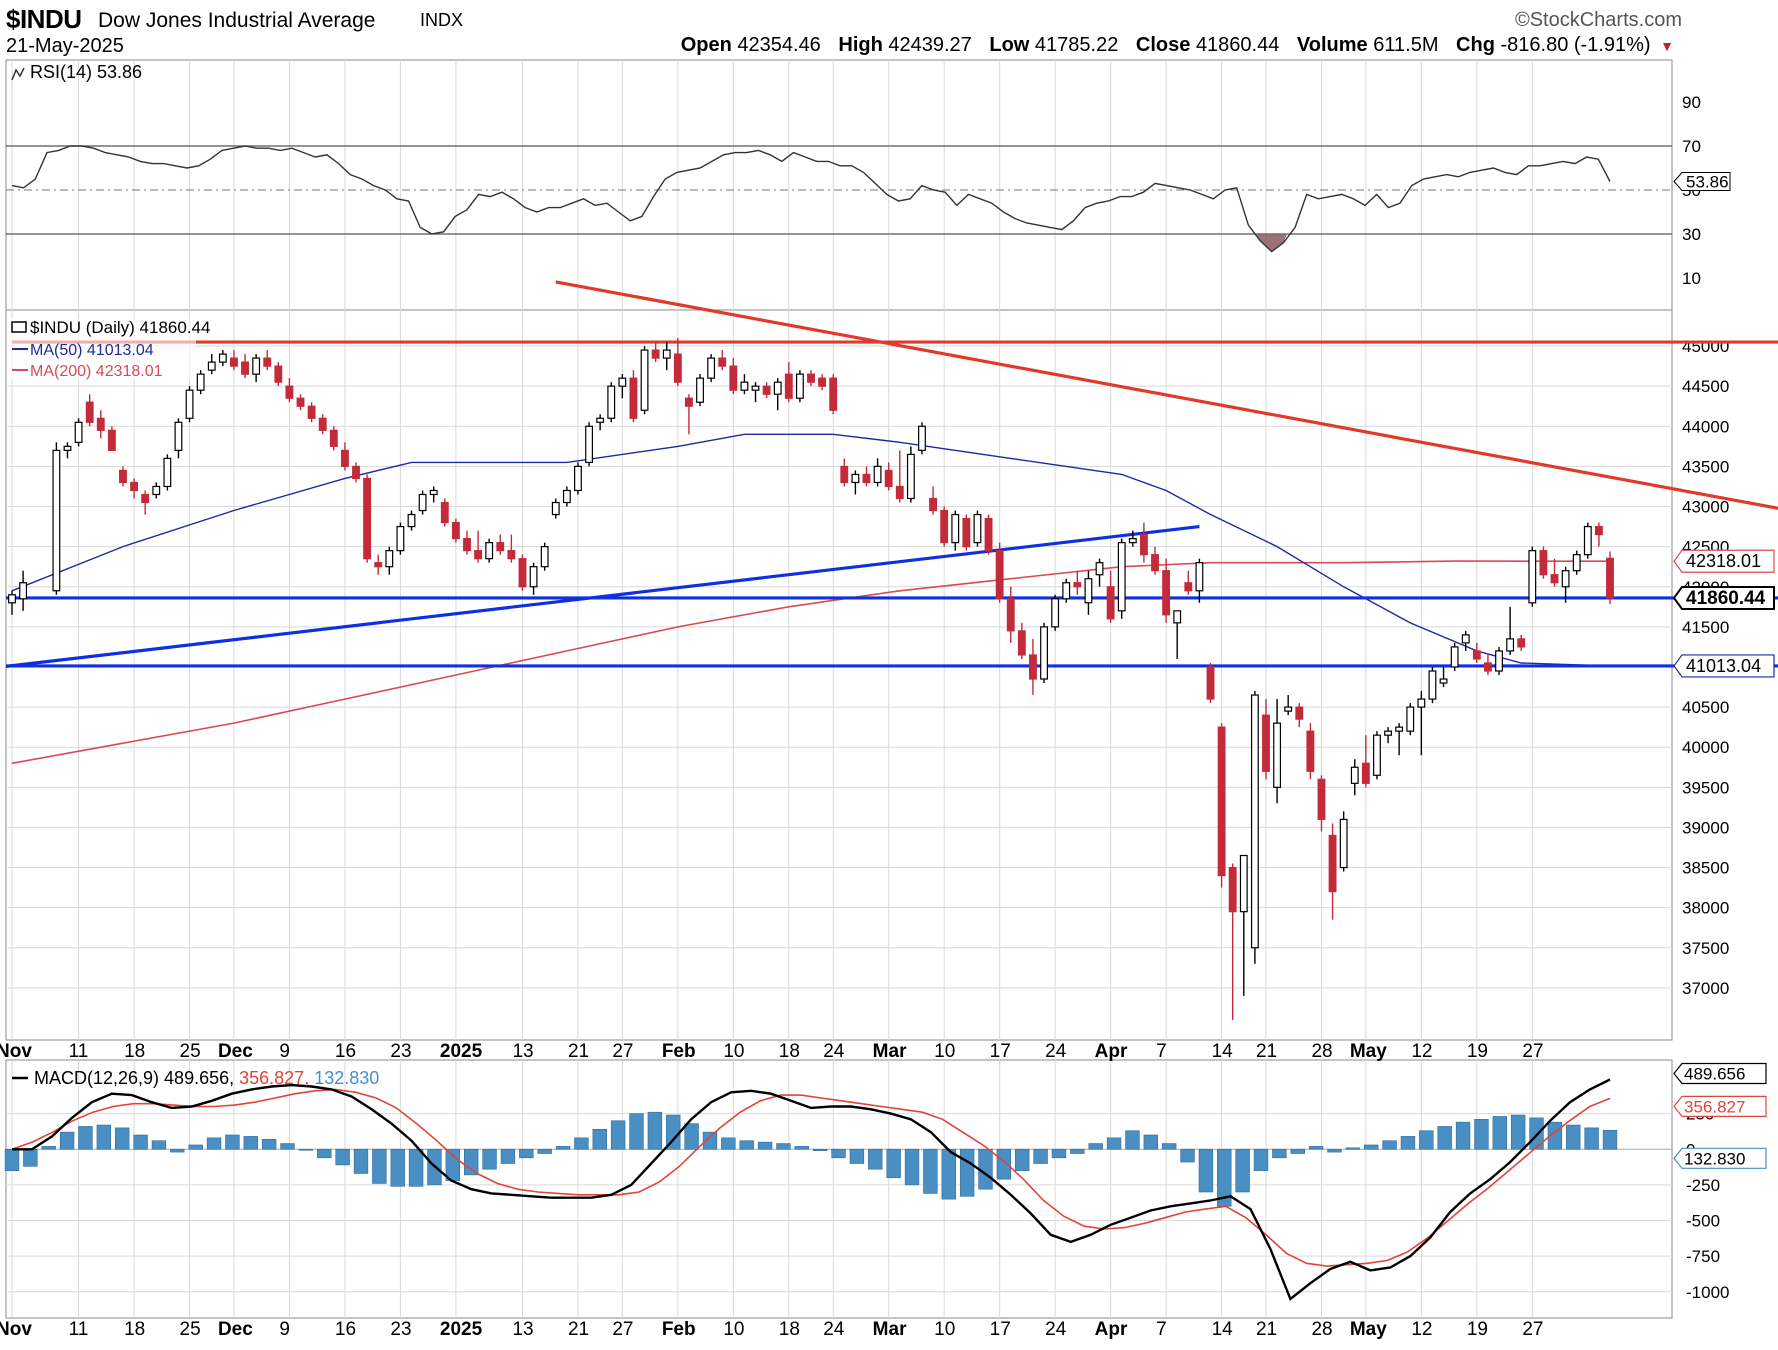 The height and width of the screenshot is (1350, 1778). Describe the element at coordinates (811, 199) in the screenshot. I see `rsi-line` at that location.